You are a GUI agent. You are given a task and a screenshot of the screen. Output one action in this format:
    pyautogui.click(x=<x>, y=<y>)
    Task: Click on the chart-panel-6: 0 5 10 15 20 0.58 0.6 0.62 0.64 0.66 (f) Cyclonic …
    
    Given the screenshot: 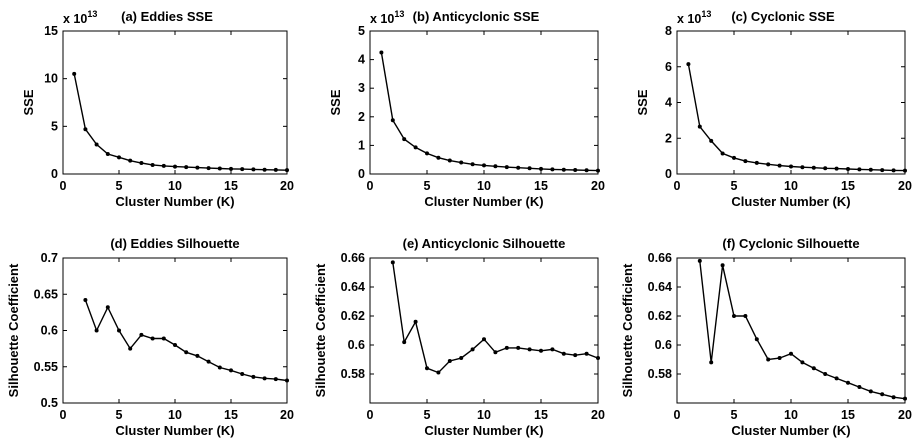 What is the action you would take?
    pyautogui.click(x=766, y=337)
    